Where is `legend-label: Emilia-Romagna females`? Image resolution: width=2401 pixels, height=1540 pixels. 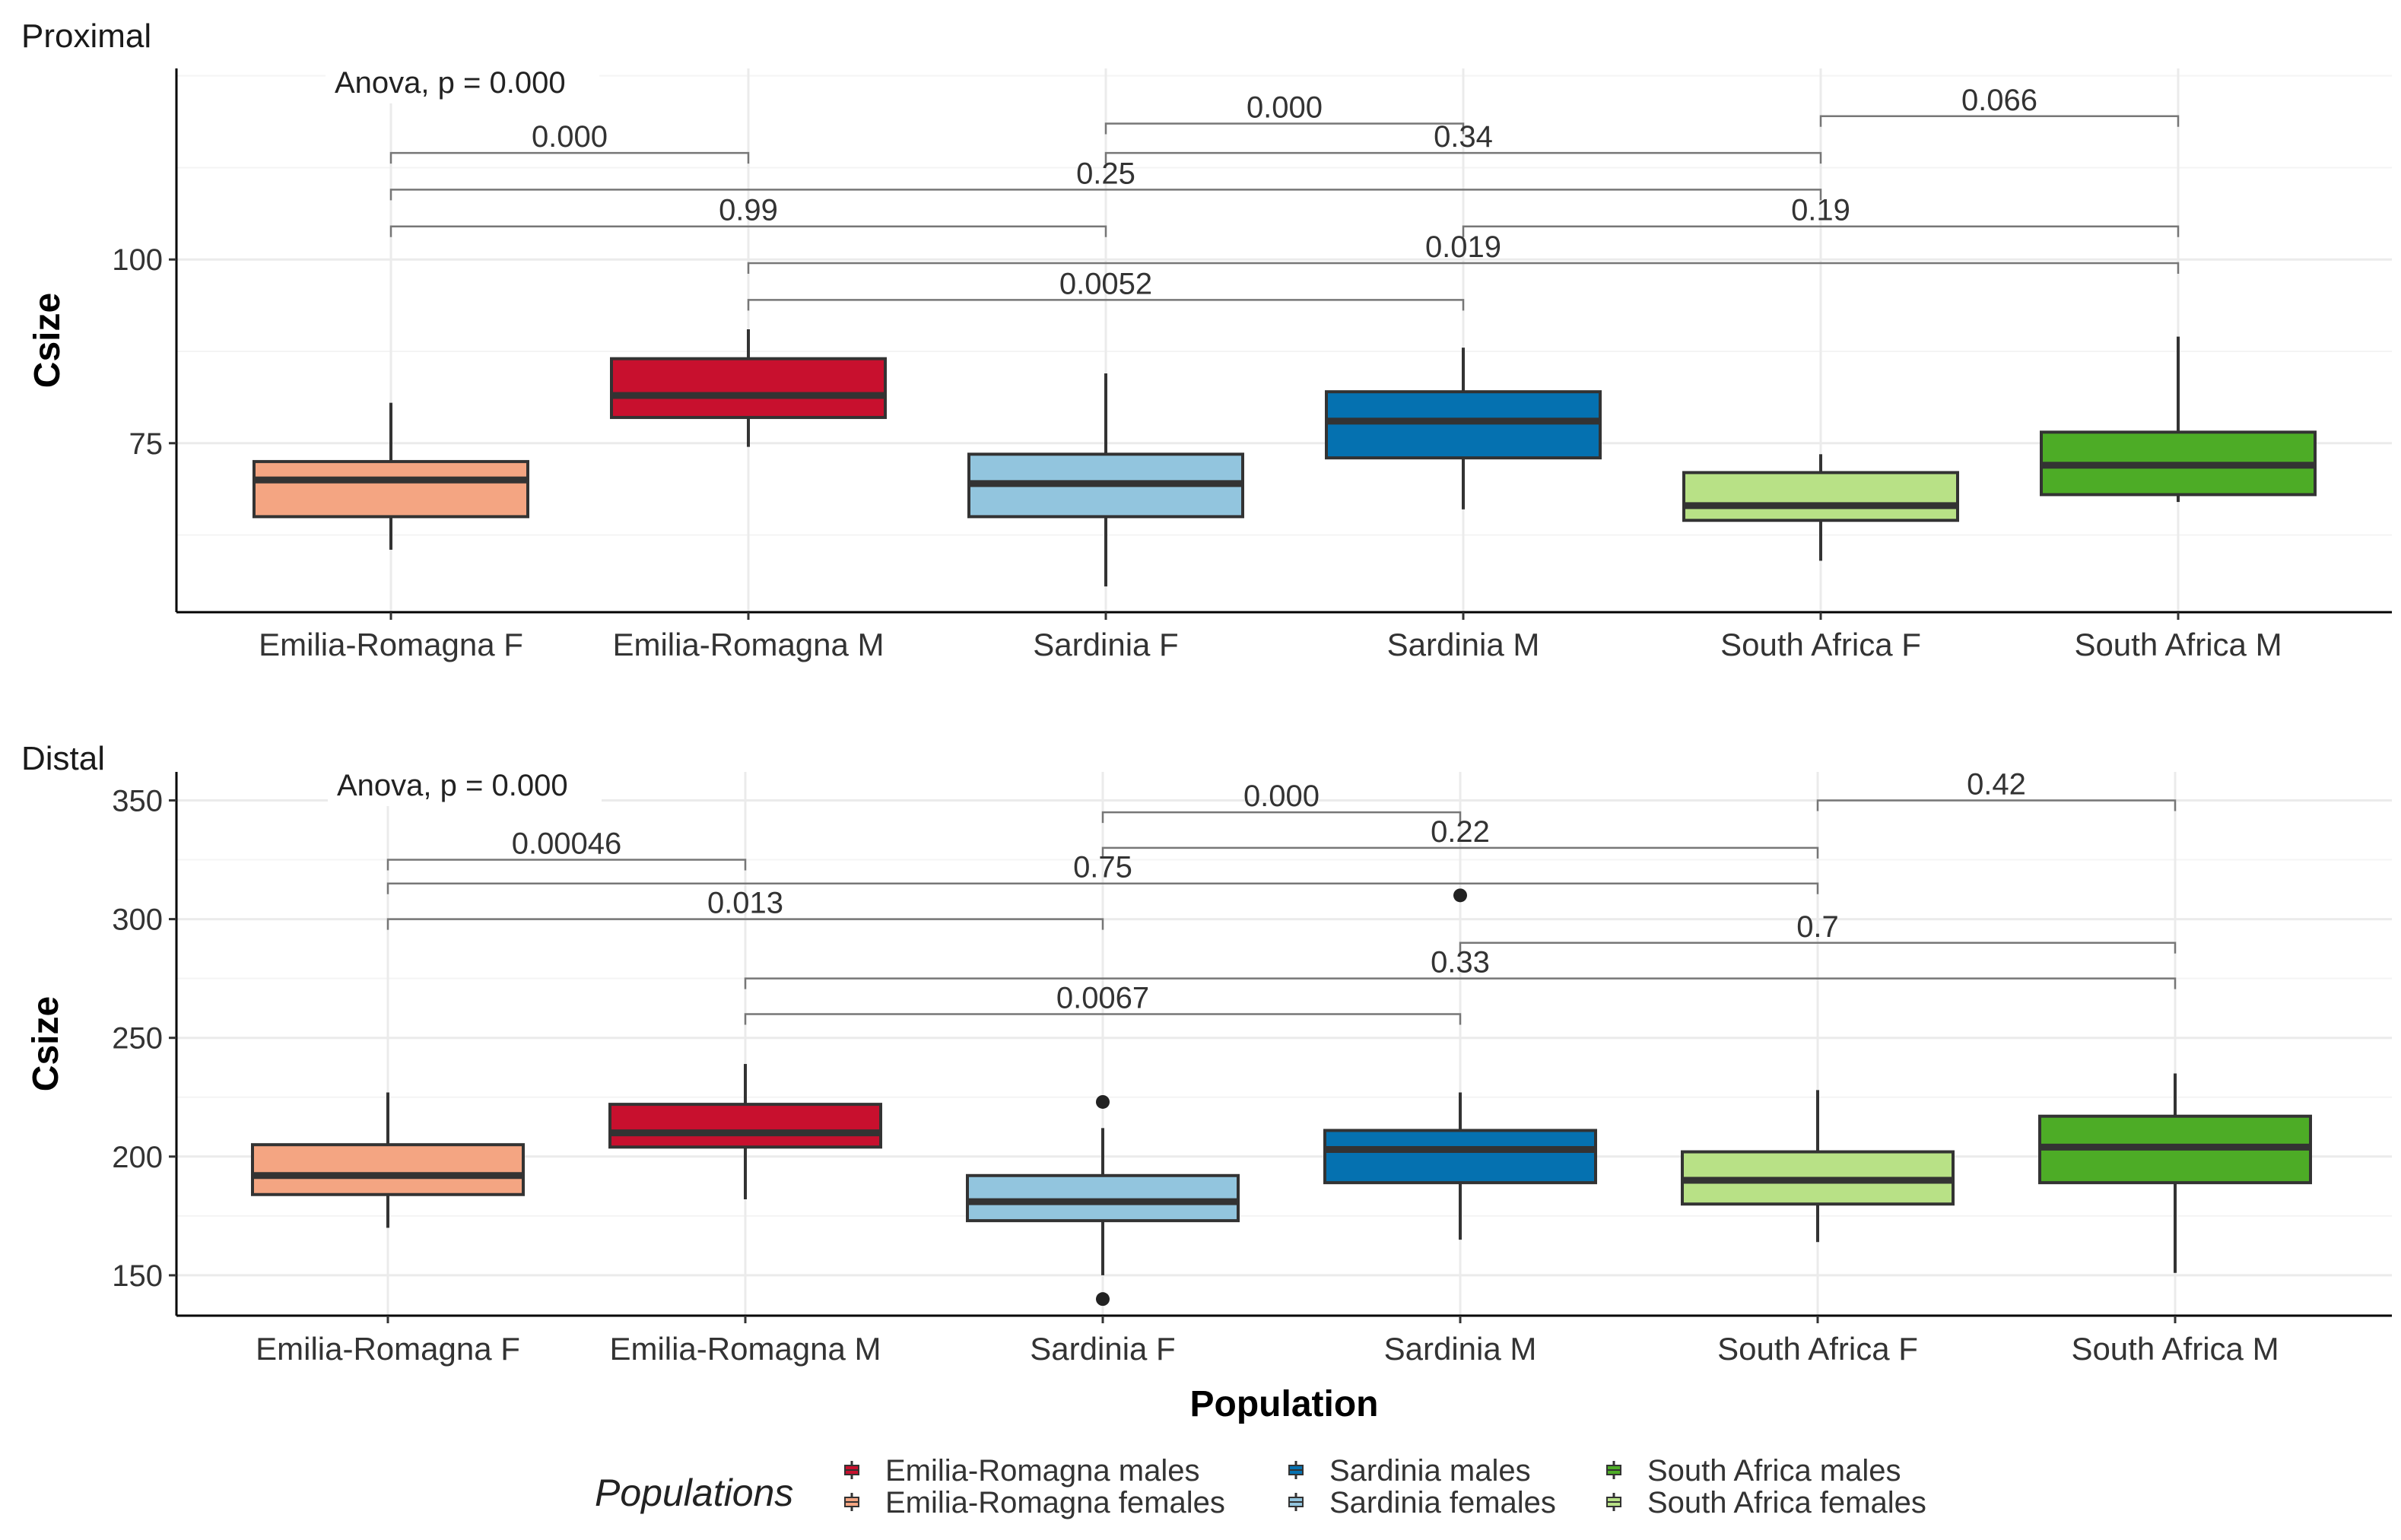 legend-label: Emilia-Romagna females is located at coordinates (1055, 1502).